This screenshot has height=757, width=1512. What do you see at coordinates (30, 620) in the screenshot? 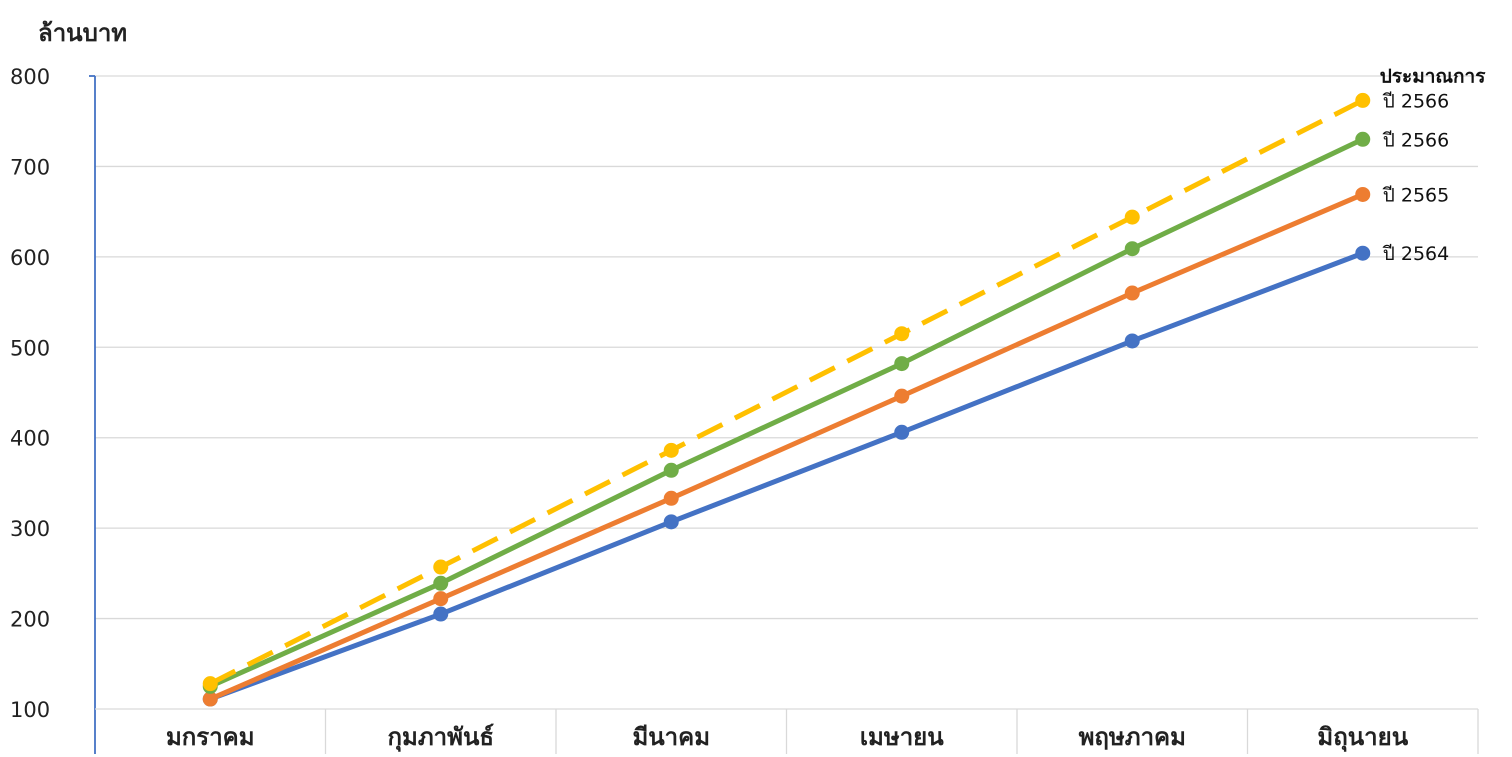
I see `y-tick-label: 200` at bounding box center [30, 620].